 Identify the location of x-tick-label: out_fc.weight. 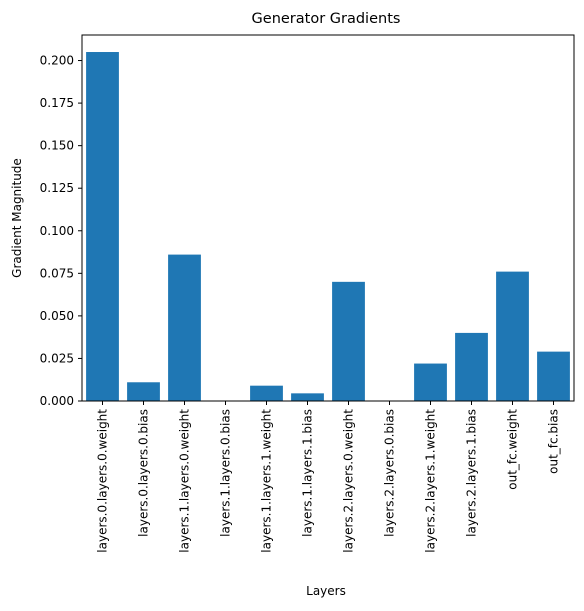
(513, 449).